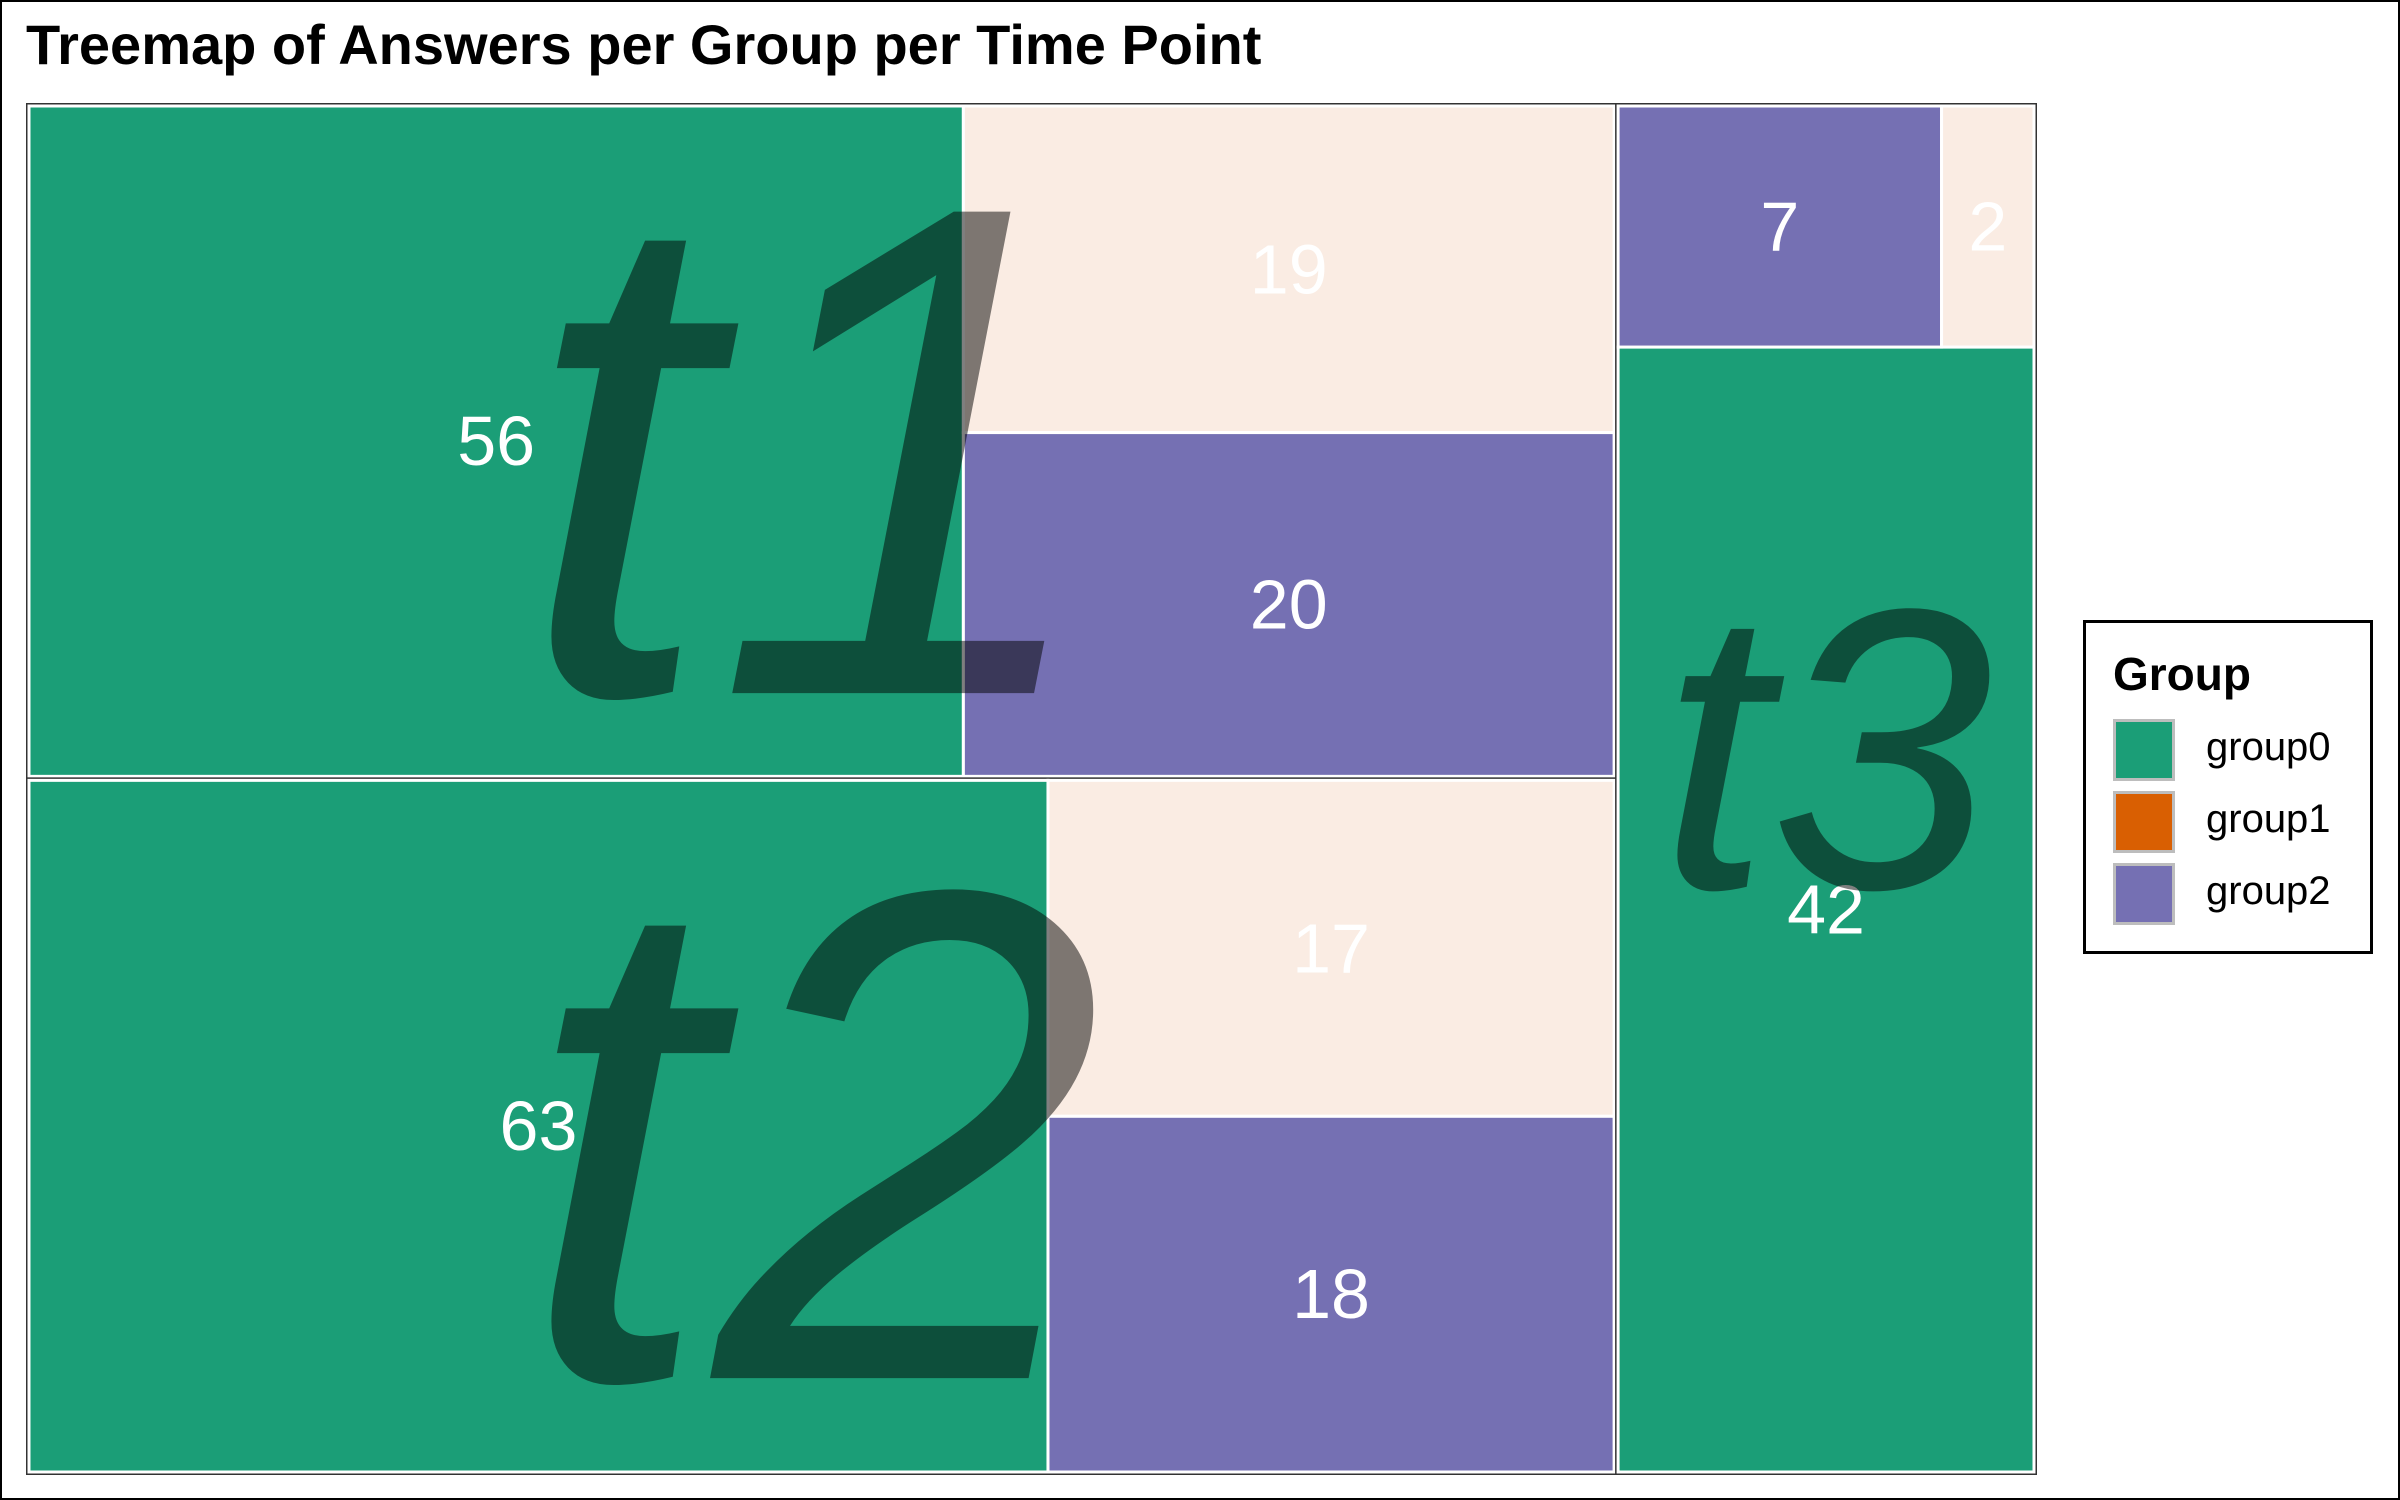 The image size is (2400, 1500). What do you see at coordinates (812, 1122) in the screenshot?
I see `group-label-t2: t2` at bounding box center [812, 1122].